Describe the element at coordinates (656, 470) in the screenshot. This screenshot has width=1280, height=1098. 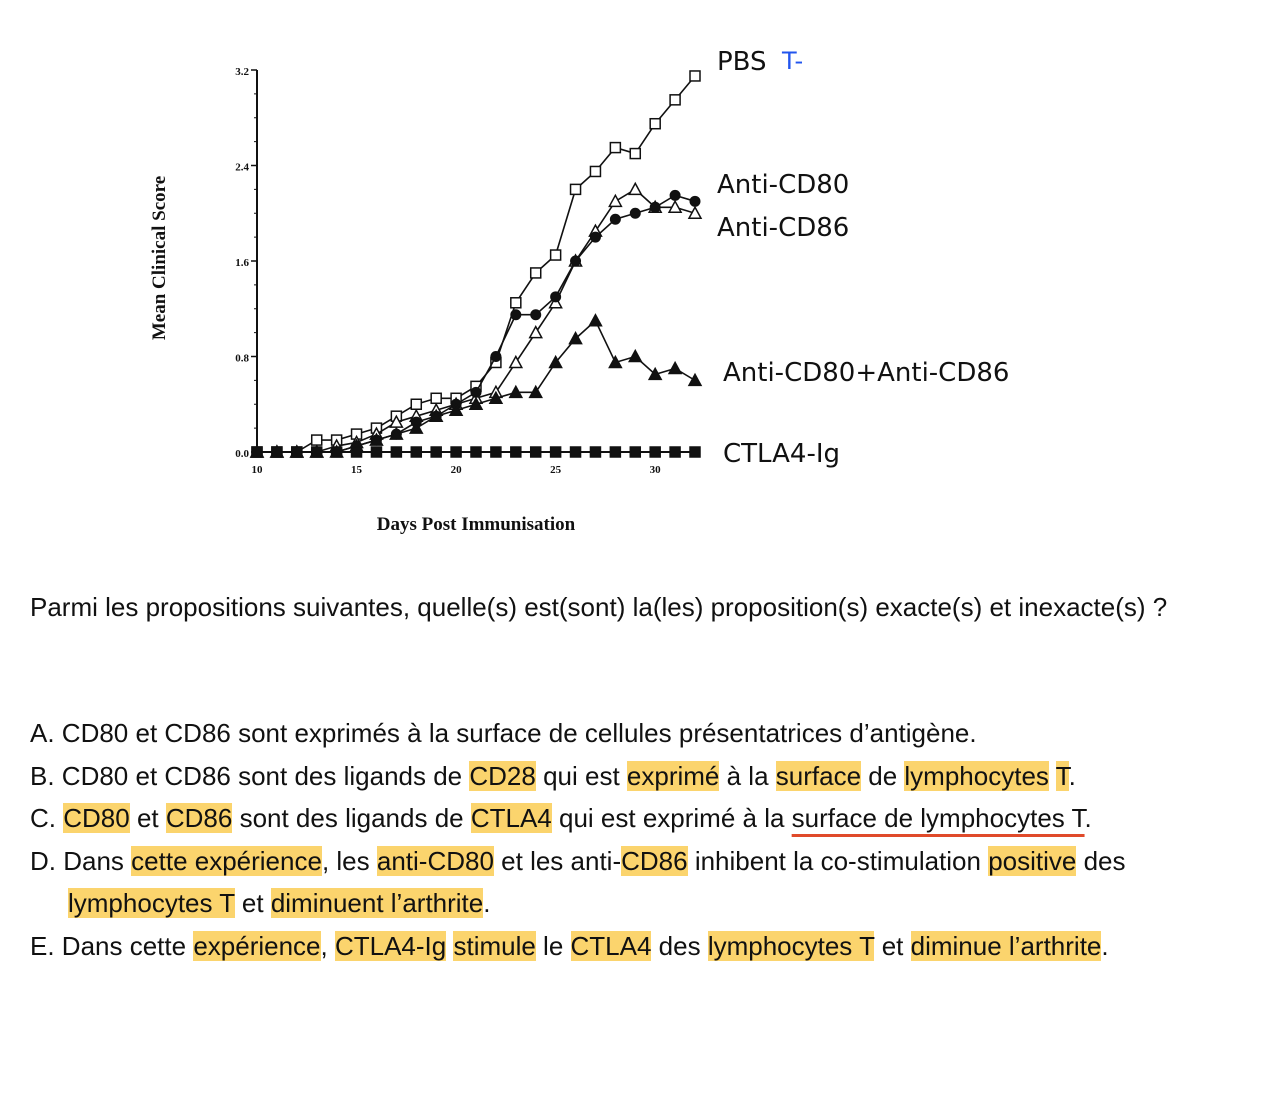
I see `x-tick-label: 30` at that location.